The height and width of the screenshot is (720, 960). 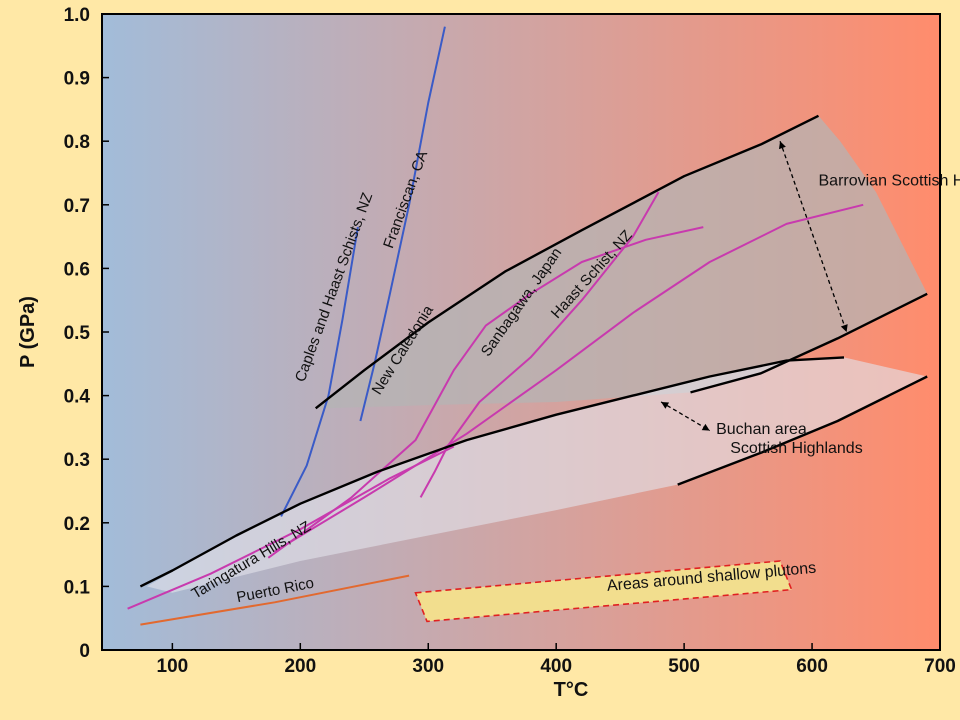 What do you see at coordinates (84, 651) in the screenshot?
I see `y-tick-label: 0` at bounding box center [84, 651].